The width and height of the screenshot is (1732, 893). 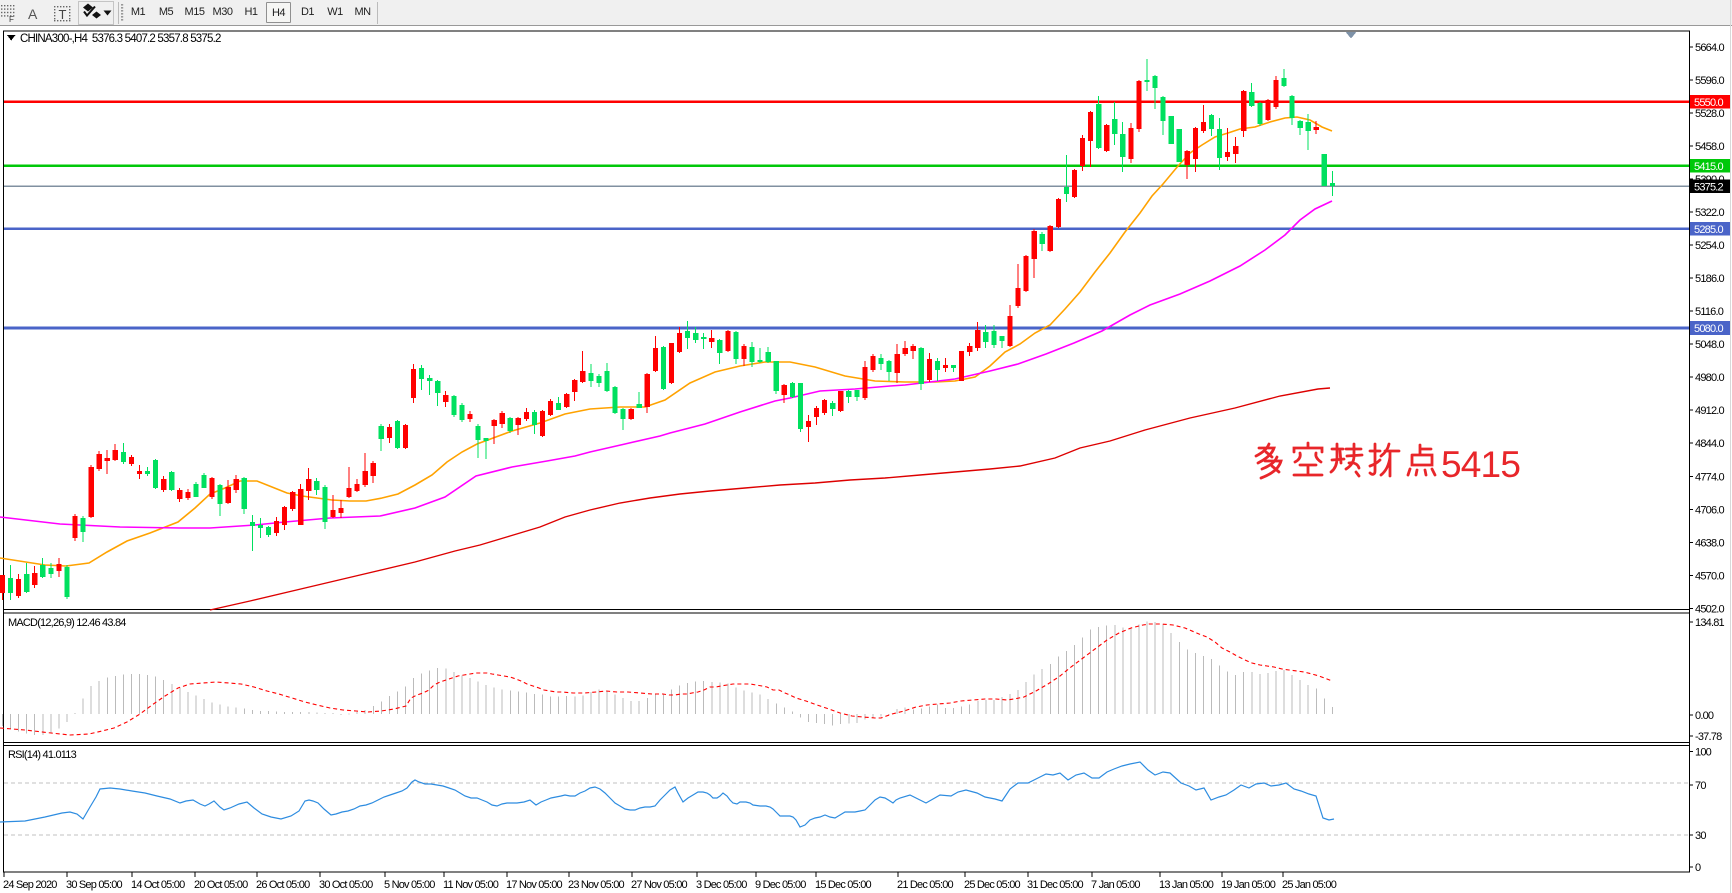 I want to click on svg-text: 5458.0, so click(x=1710, y=147).